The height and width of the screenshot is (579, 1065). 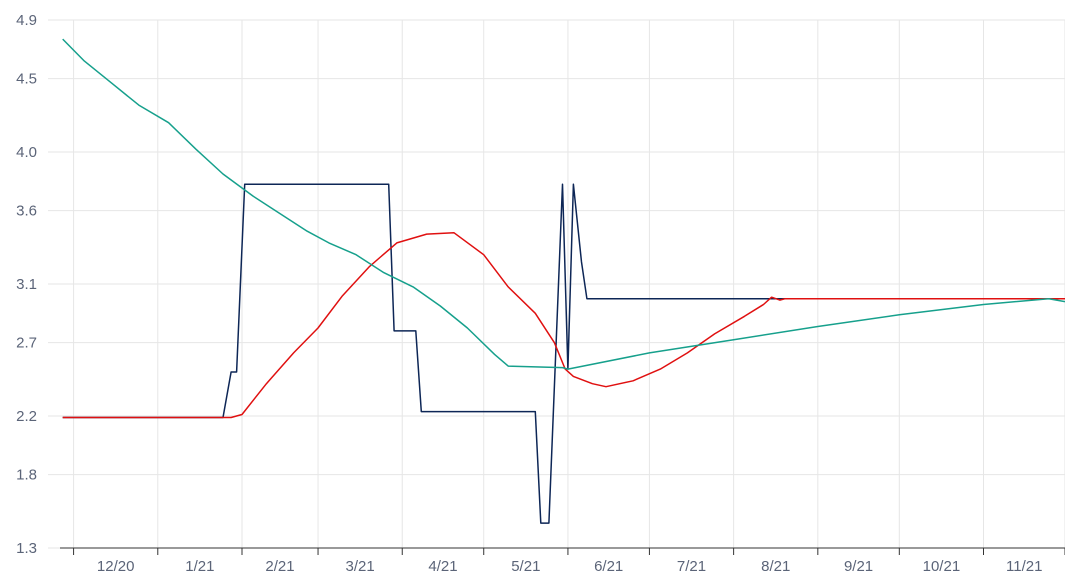 What do you see at coordinates (26, 548) in the screenshot?
I see `y-tick-label: 1.3` at bounding box center [26, 548].